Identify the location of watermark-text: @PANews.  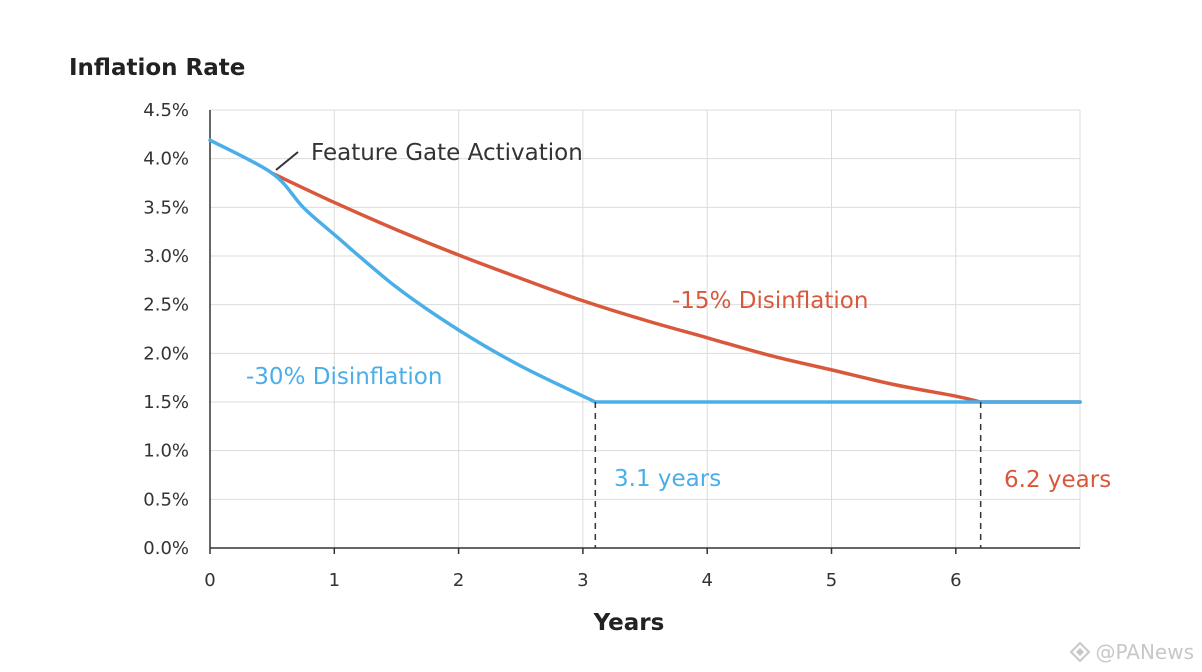
(1144, 652).